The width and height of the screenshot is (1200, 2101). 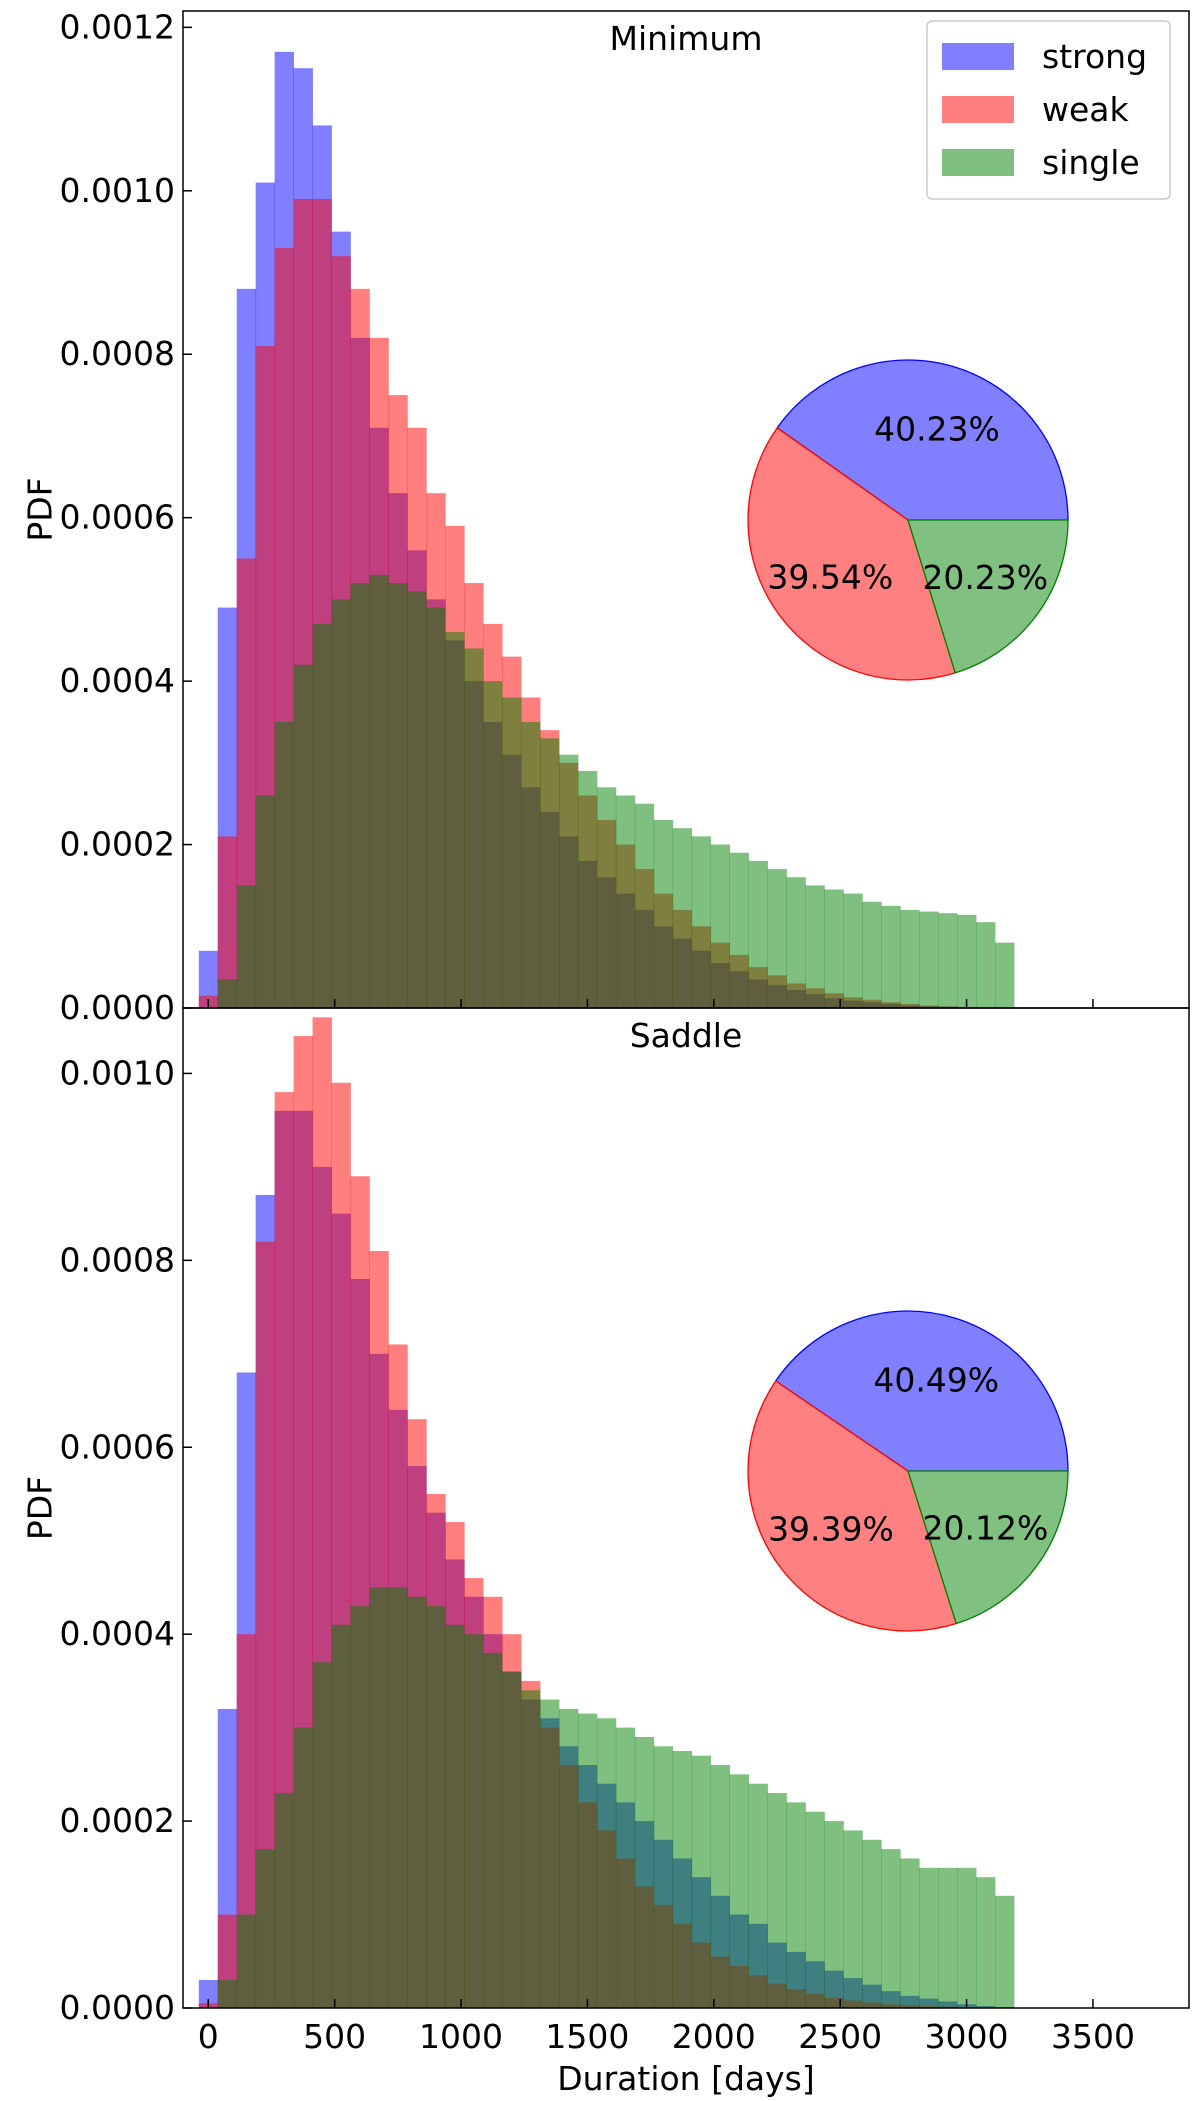 I want to click on y-tick-label: 0.0000, so click(x=117, y=1007).